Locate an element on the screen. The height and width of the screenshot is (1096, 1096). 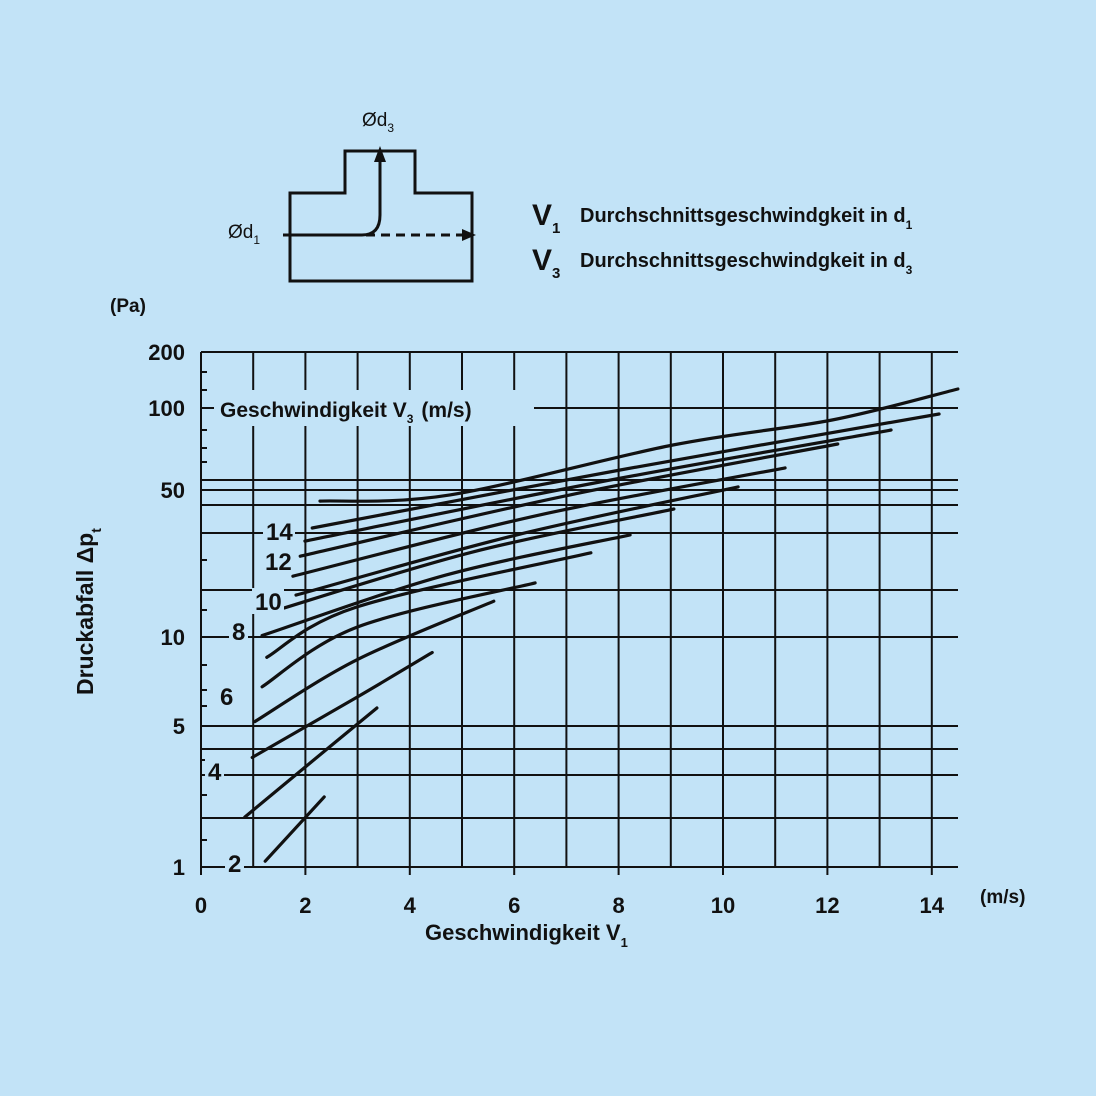
curve-label: 6 is located at coordinates (226, 697).